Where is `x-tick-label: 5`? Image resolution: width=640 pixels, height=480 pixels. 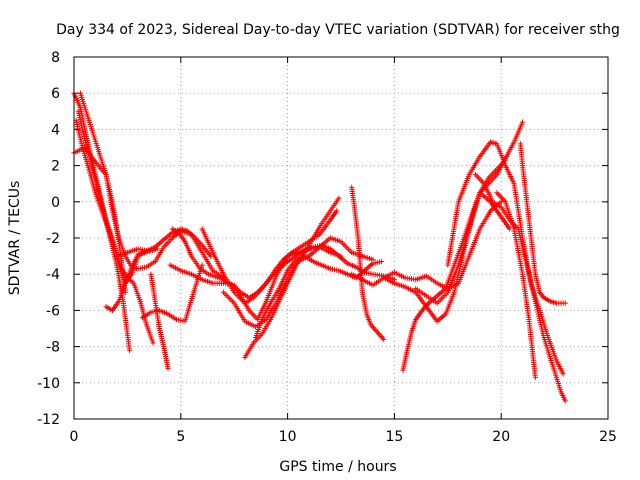
x-tick-label: 5 is located at coordinates (180, 437).